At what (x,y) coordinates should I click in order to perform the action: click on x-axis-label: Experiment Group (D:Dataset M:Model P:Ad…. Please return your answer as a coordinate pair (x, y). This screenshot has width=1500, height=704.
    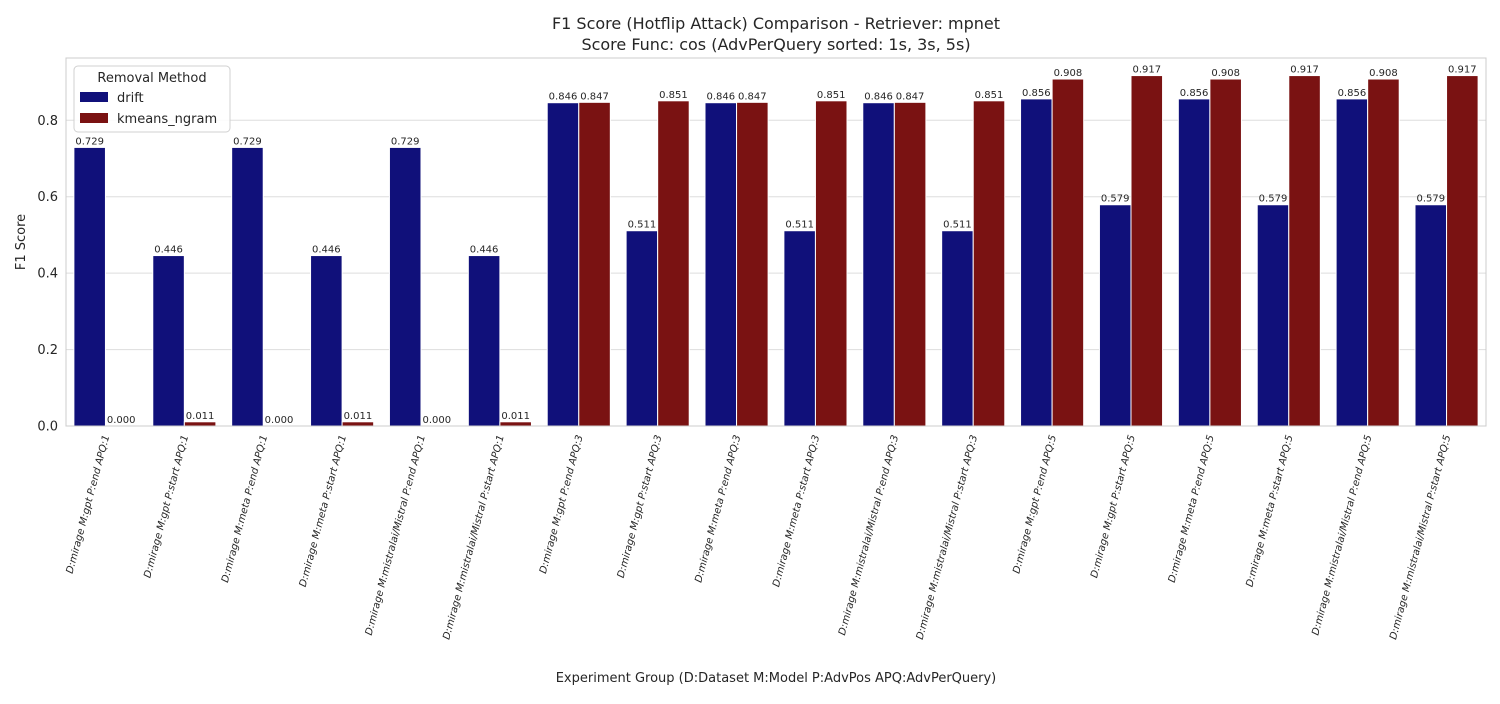
    Looking at the image, I should click on (776, 678).